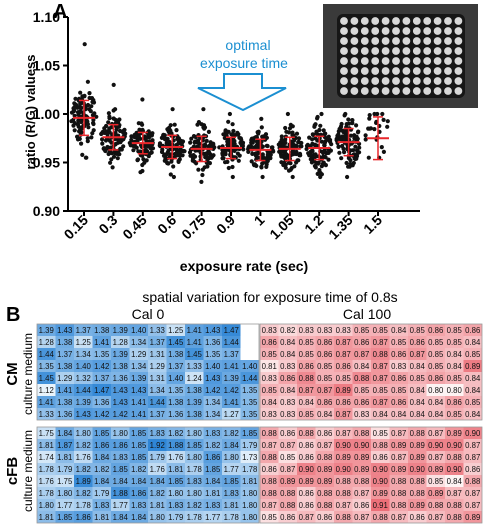 Image resolution: width=484 pixels, height=526 pixels. I want to click on cell-value: 1.87, so click(64, 445).